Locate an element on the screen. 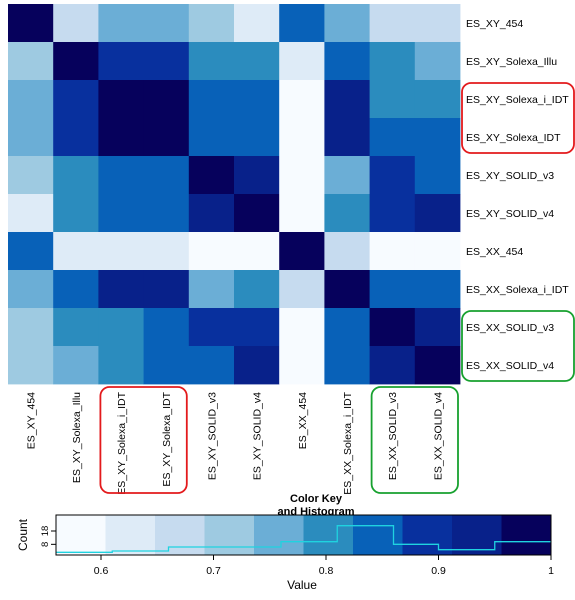 Image resolution: width=575 pixels, height=600 pixels. heatmap-cell-es-xy-454-x-es-xy-solexa-i-idt is located at coordinates (121, 23).